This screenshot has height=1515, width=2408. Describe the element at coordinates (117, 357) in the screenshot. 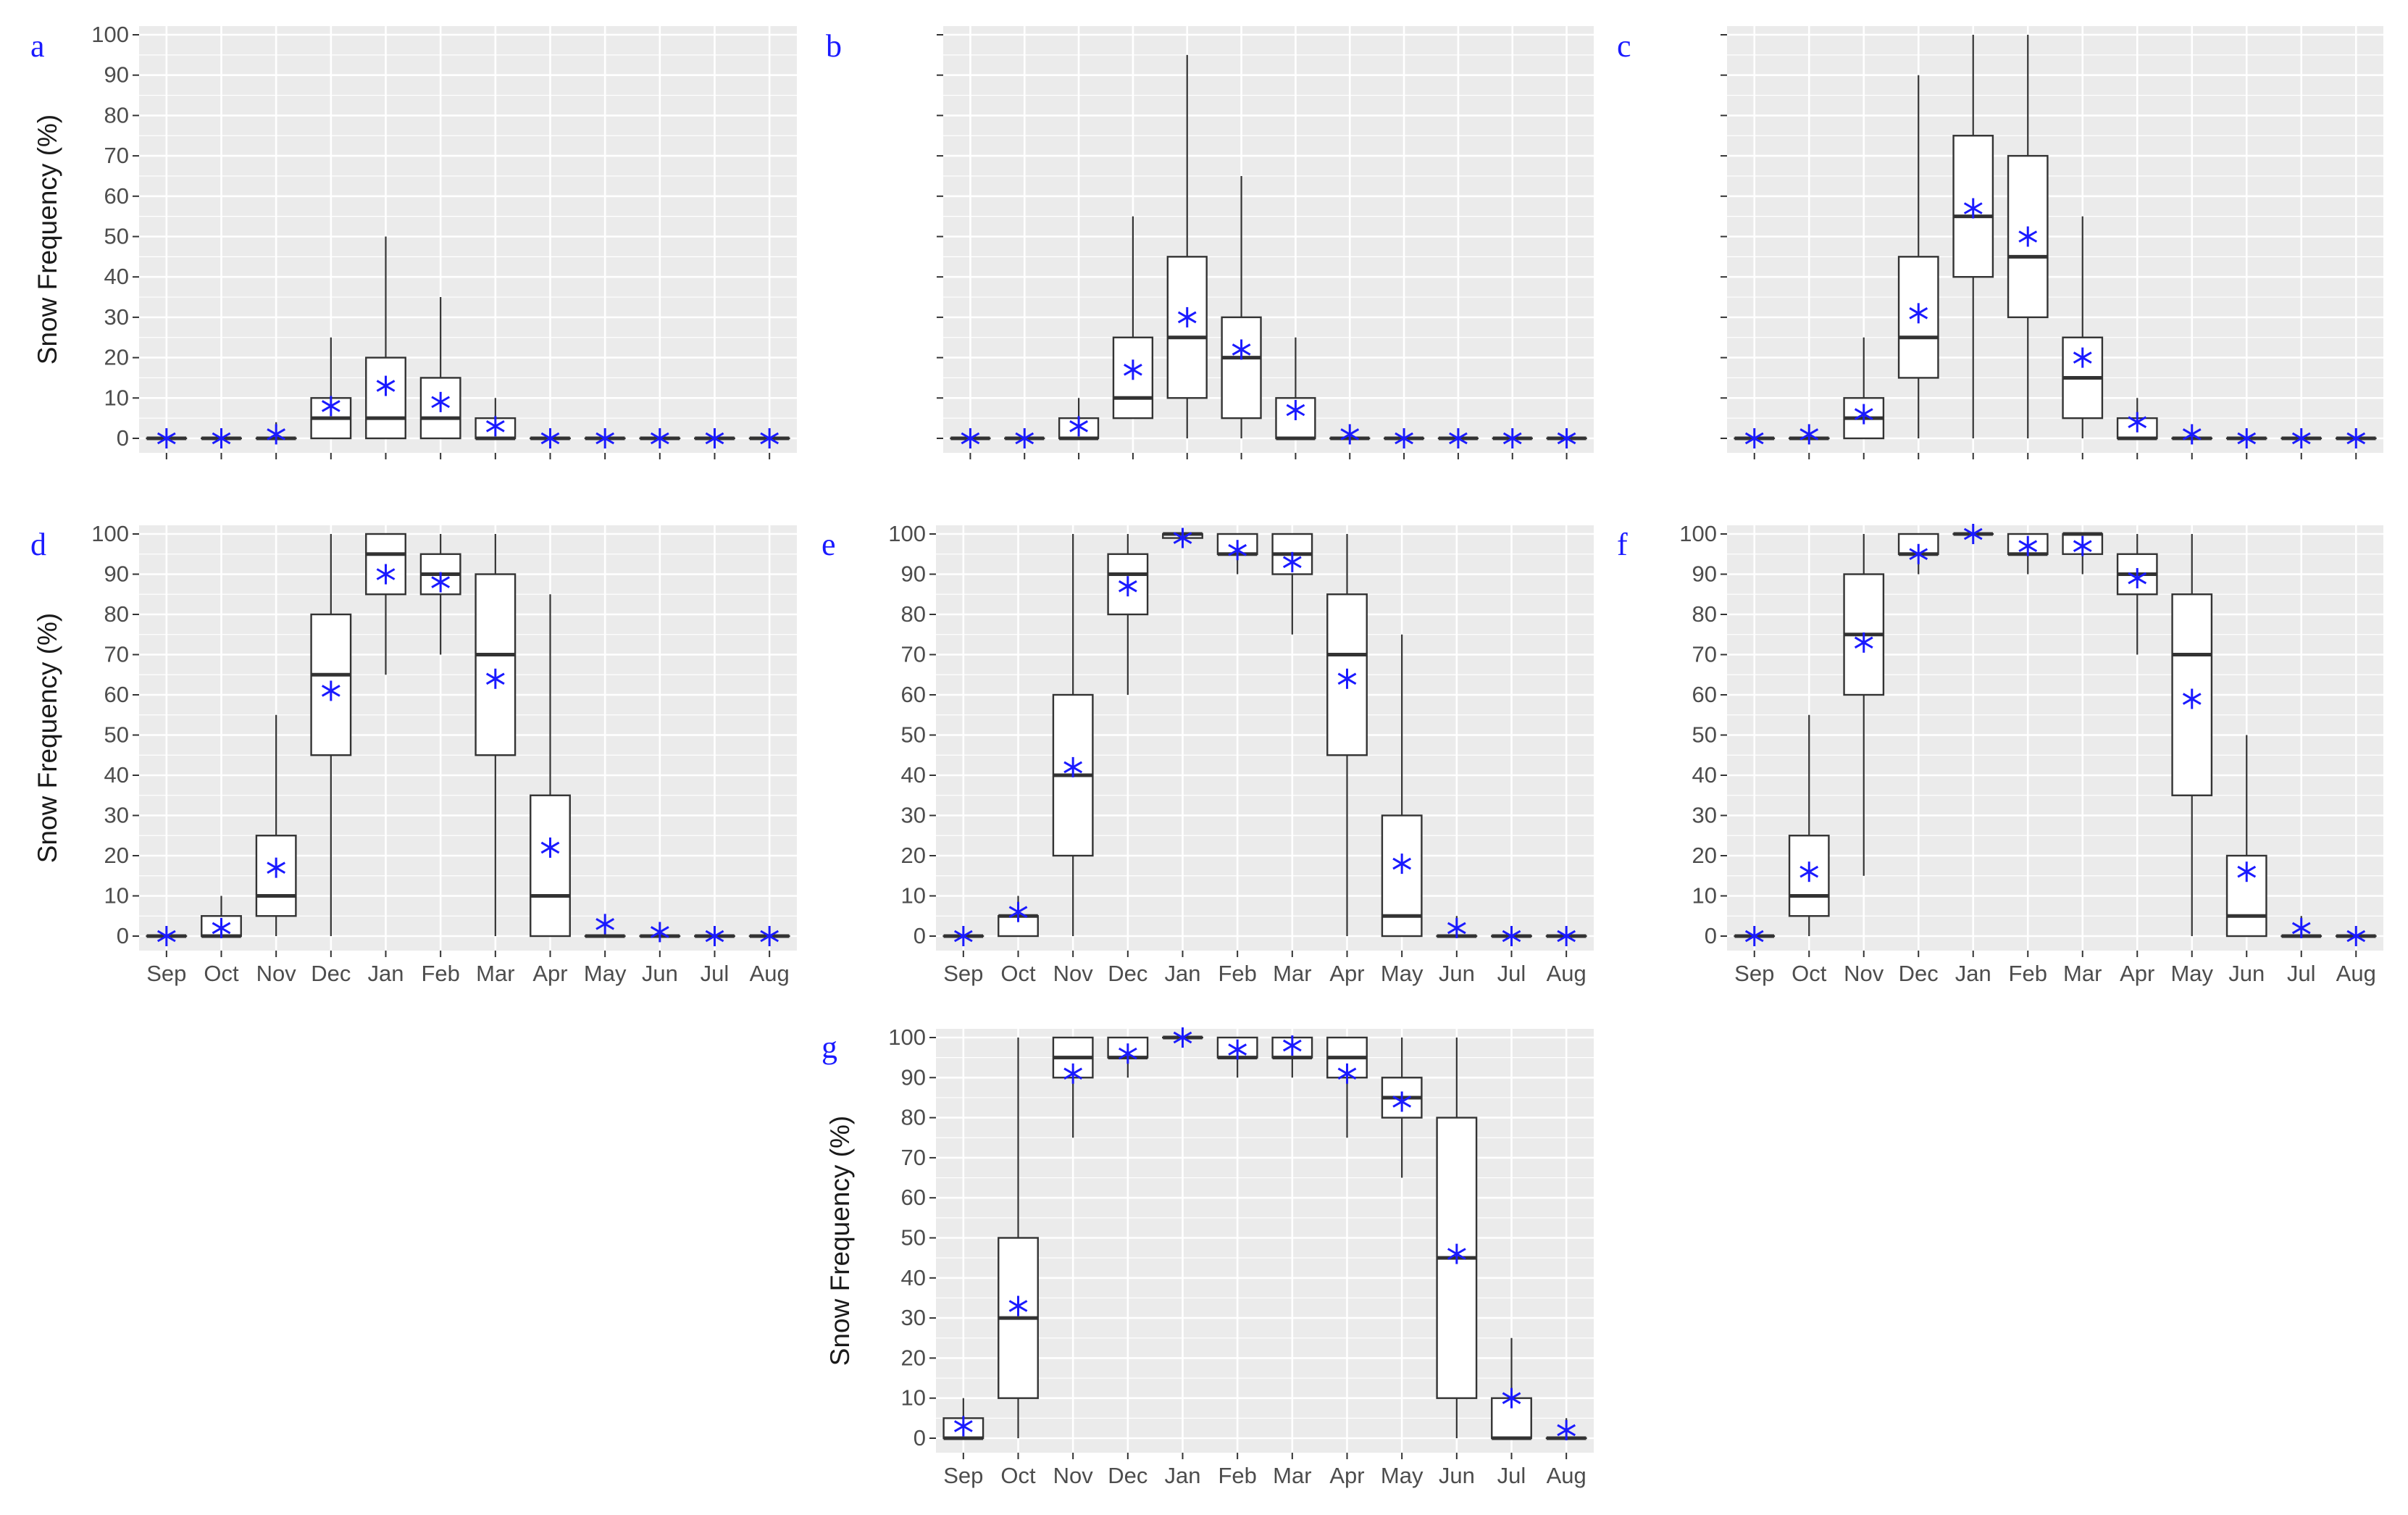

I see `y-tick-label: 20` at that location.